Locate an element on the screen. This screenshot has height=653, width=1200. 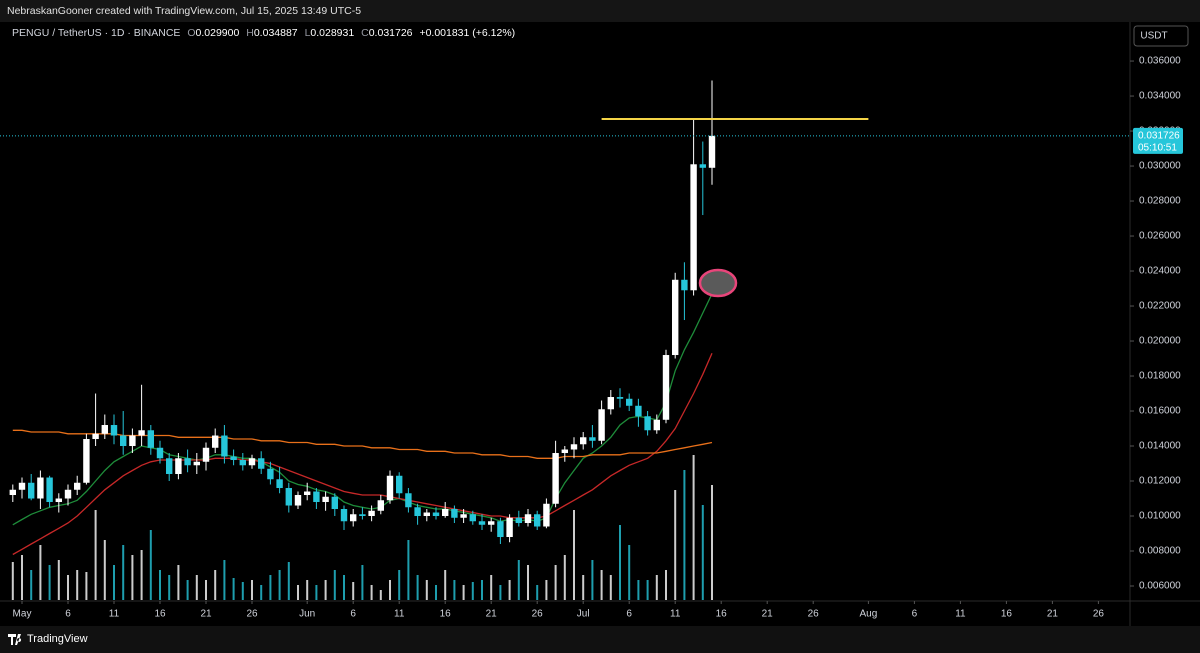
ohlc-key: H is located at coordinates (250, 33).